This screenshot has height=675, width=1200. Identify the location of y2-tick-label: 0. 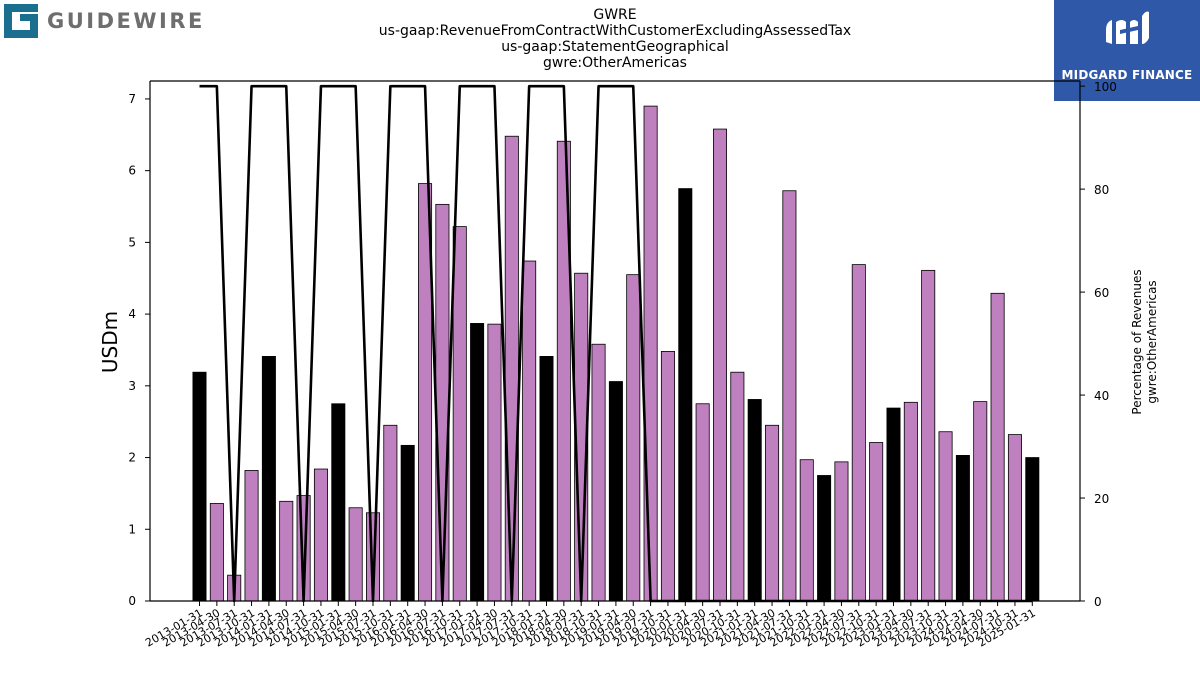
(1098, 602).